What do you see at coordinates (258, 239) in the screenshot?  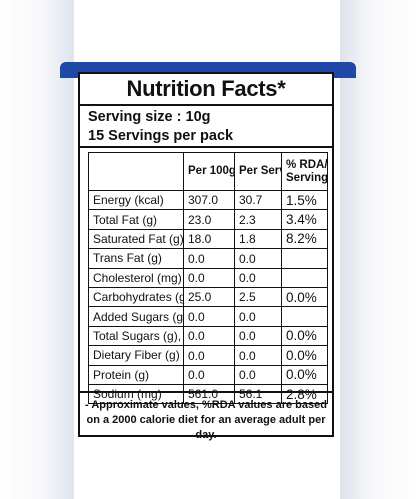 I see `per-serving-value: 1.8` at bounding box center [258, 239].